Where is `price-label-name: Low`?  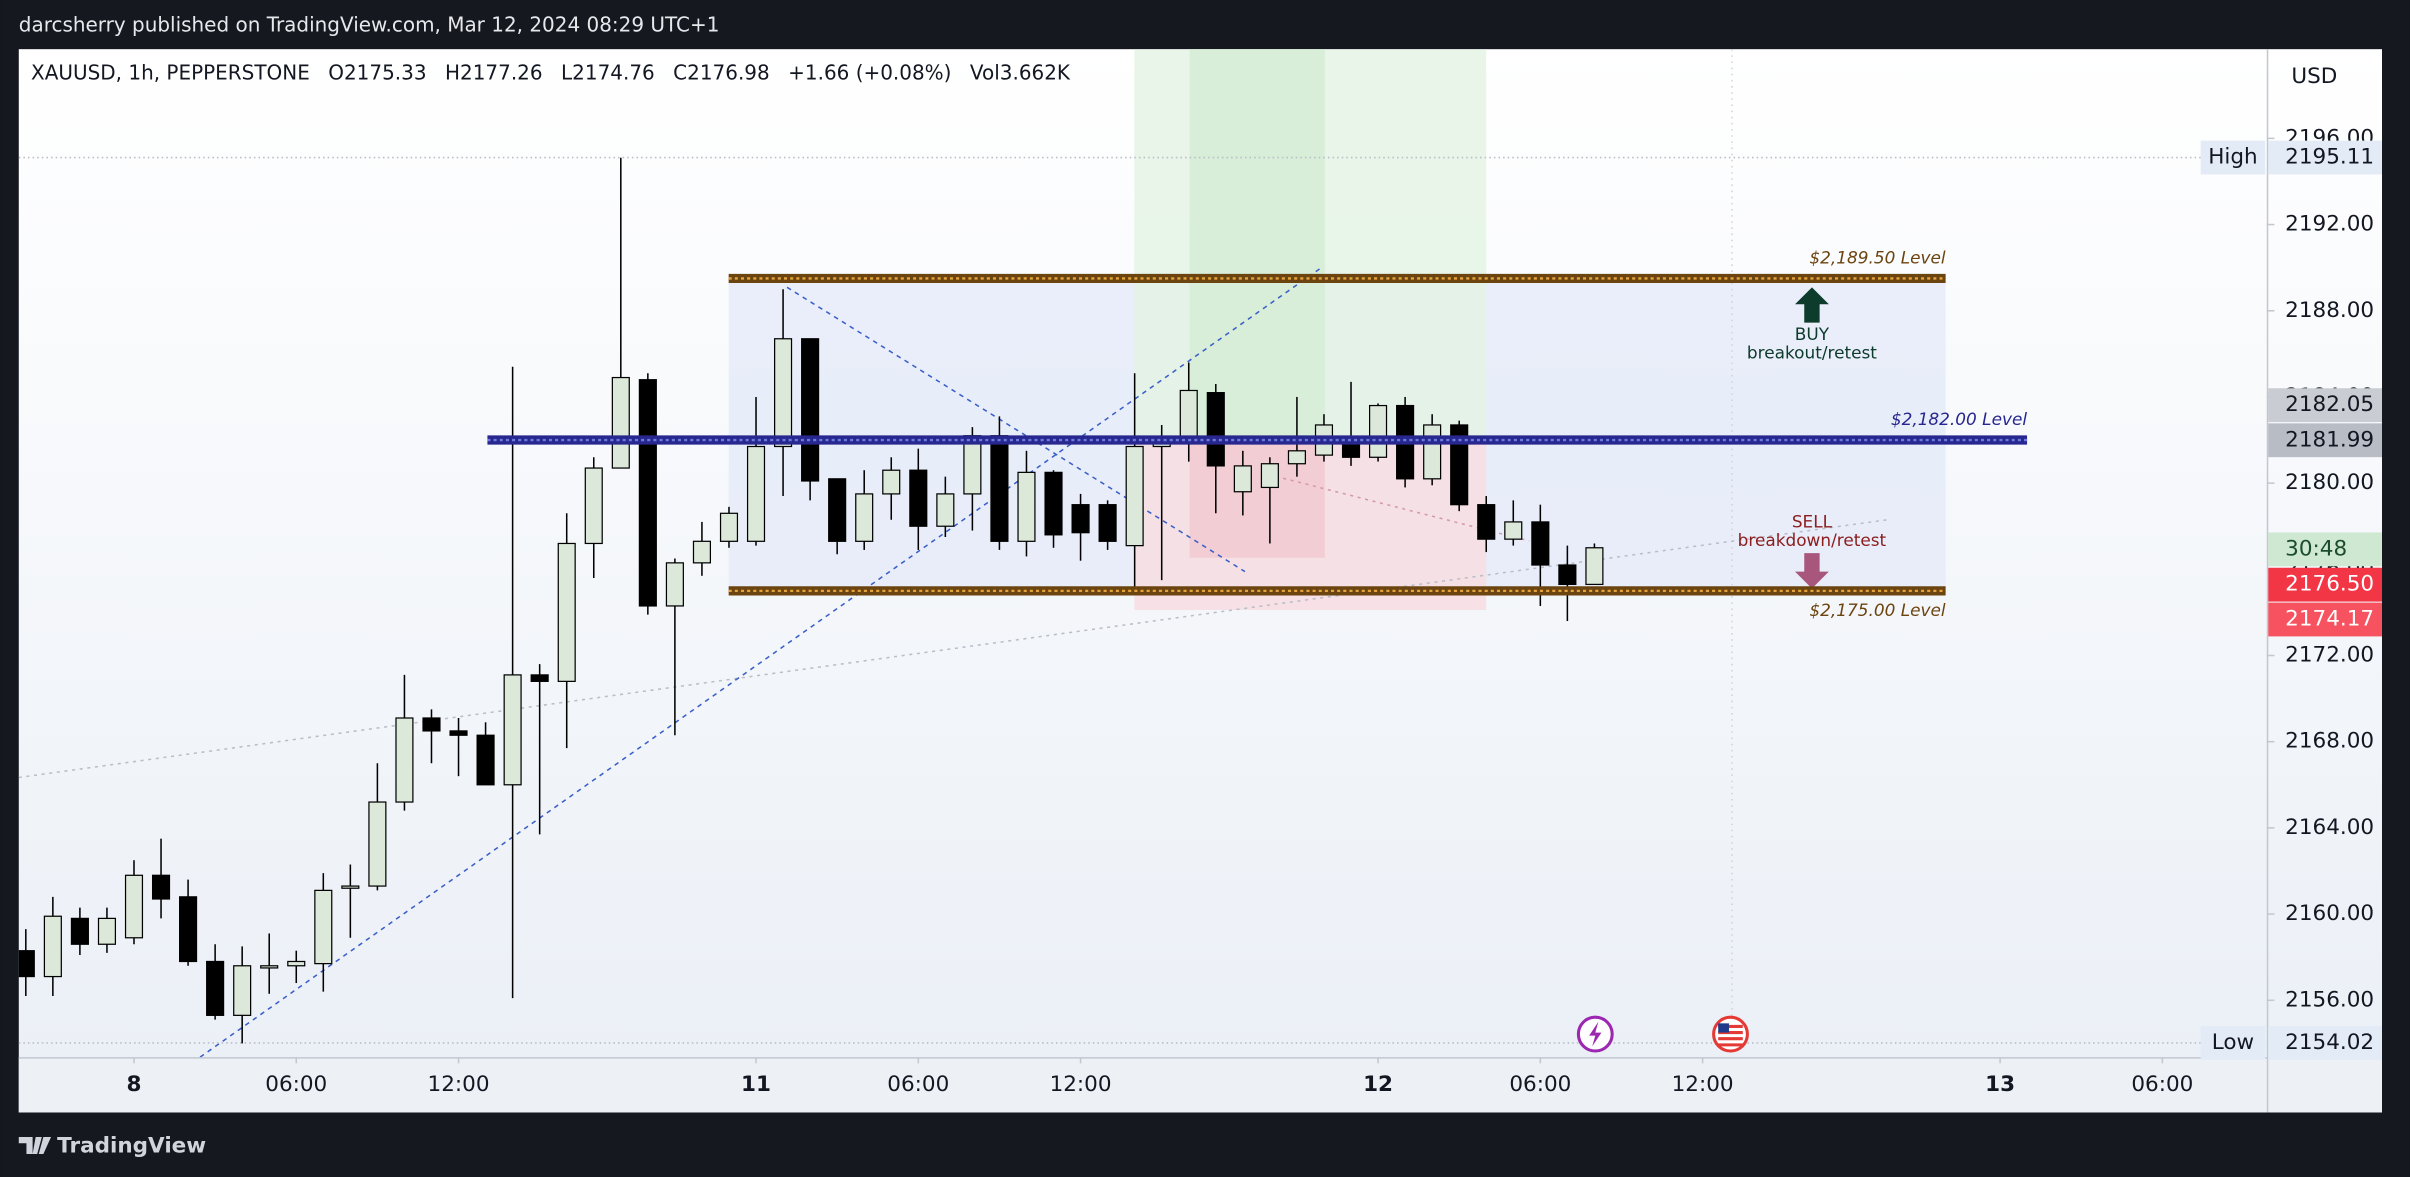 price-label-name: Low is located at coordinates (2233, 1042).